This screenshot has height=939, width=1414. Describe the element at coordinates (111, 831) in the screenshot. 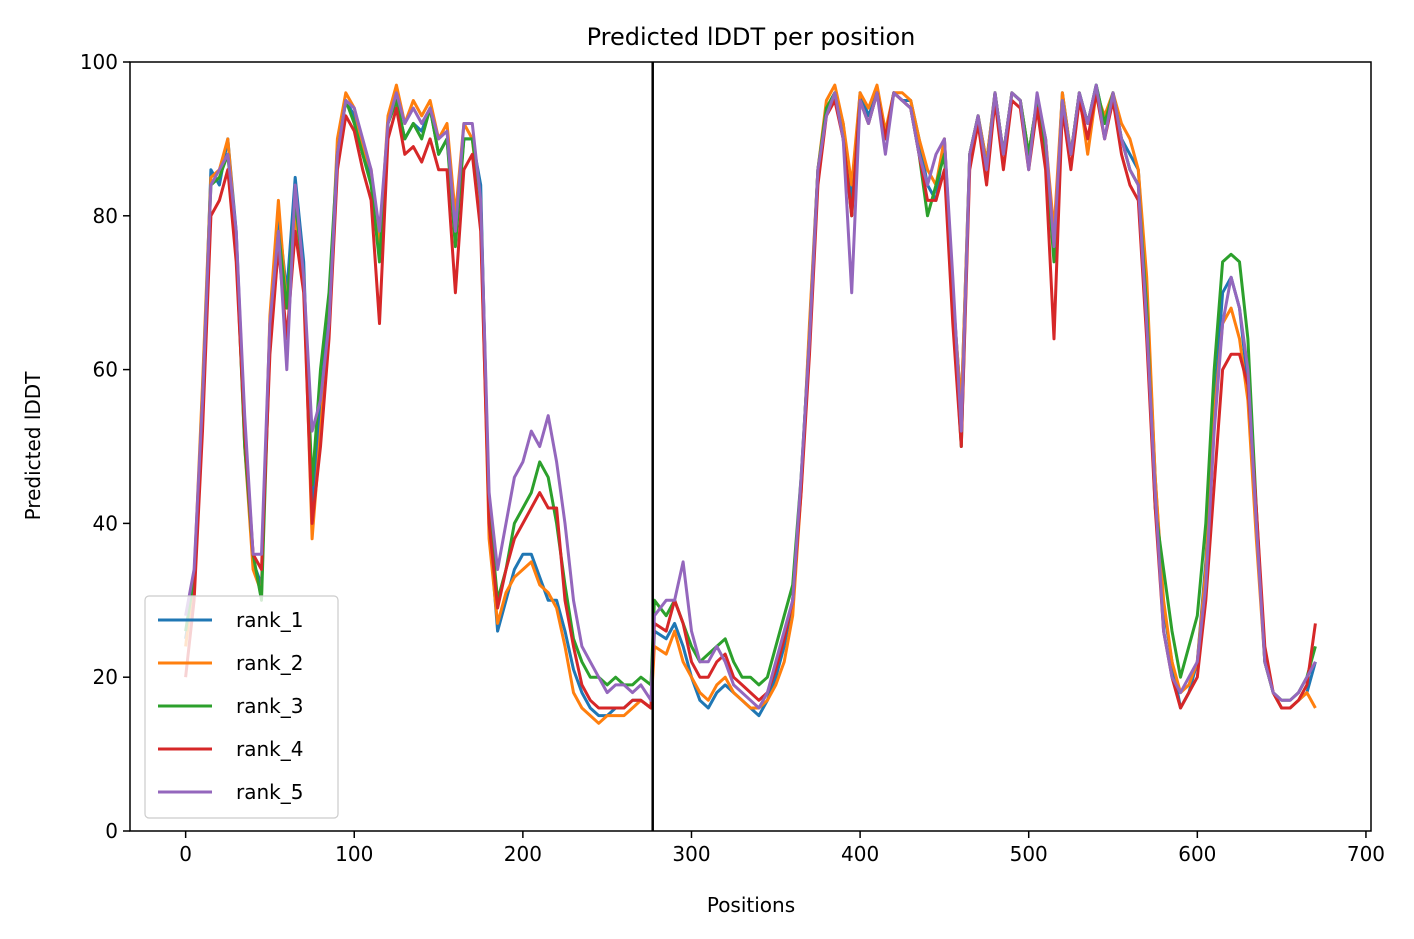

I see `y-tick-label: 0` at that location.